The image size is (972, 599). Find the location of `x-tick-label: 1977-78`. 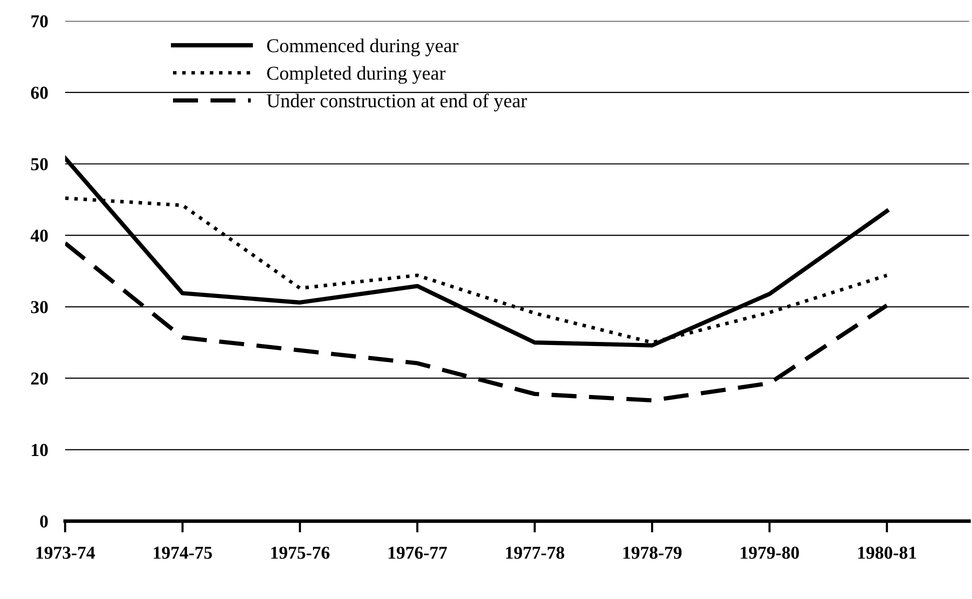

x-tick-label: 1977-78 is located at coordinates (535, 552).